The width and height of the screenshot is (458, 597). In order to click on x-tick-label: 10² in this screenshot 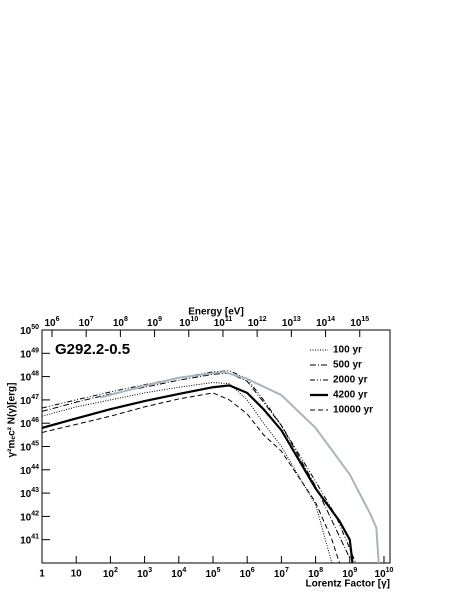, I will do `click(110, 573)`.